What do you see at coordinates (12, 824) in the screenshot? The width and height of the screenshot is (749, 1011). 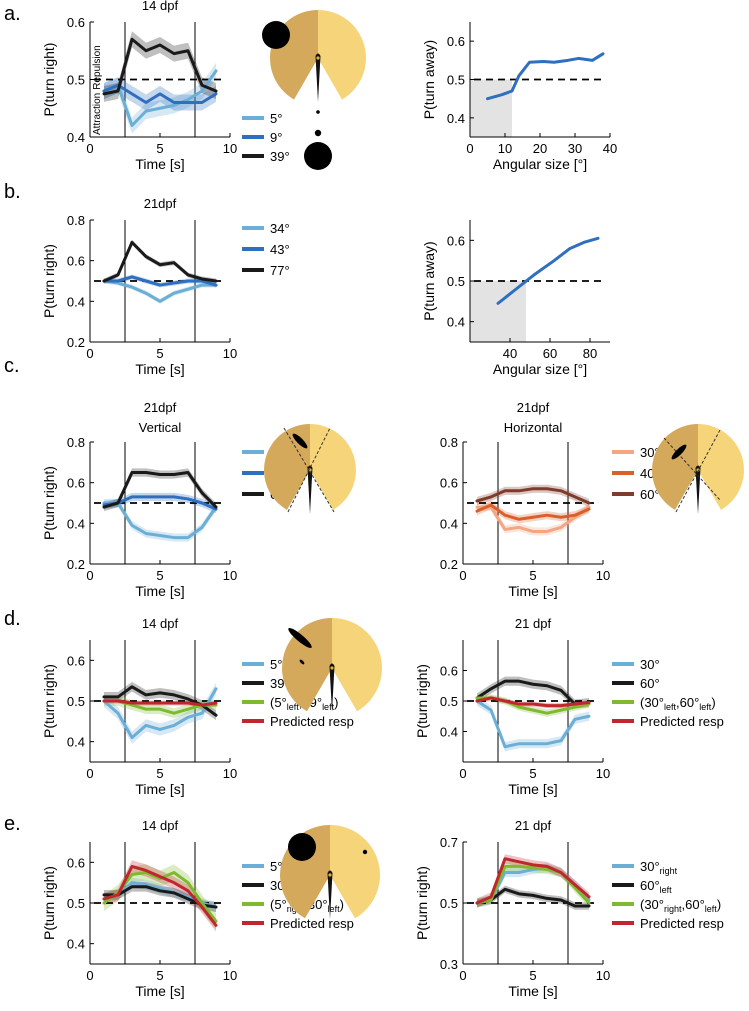 I see `panel-letter: e.` at bounding box center [12, 824].